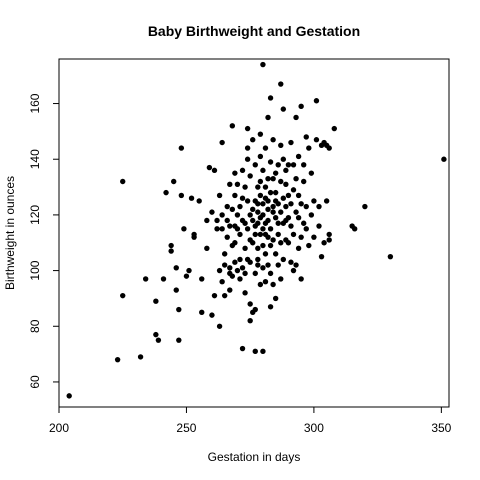 Image resolution: width=480 pixels, height=480 pixels. I want to click on y-tick-label: 120, so click(35, 215).